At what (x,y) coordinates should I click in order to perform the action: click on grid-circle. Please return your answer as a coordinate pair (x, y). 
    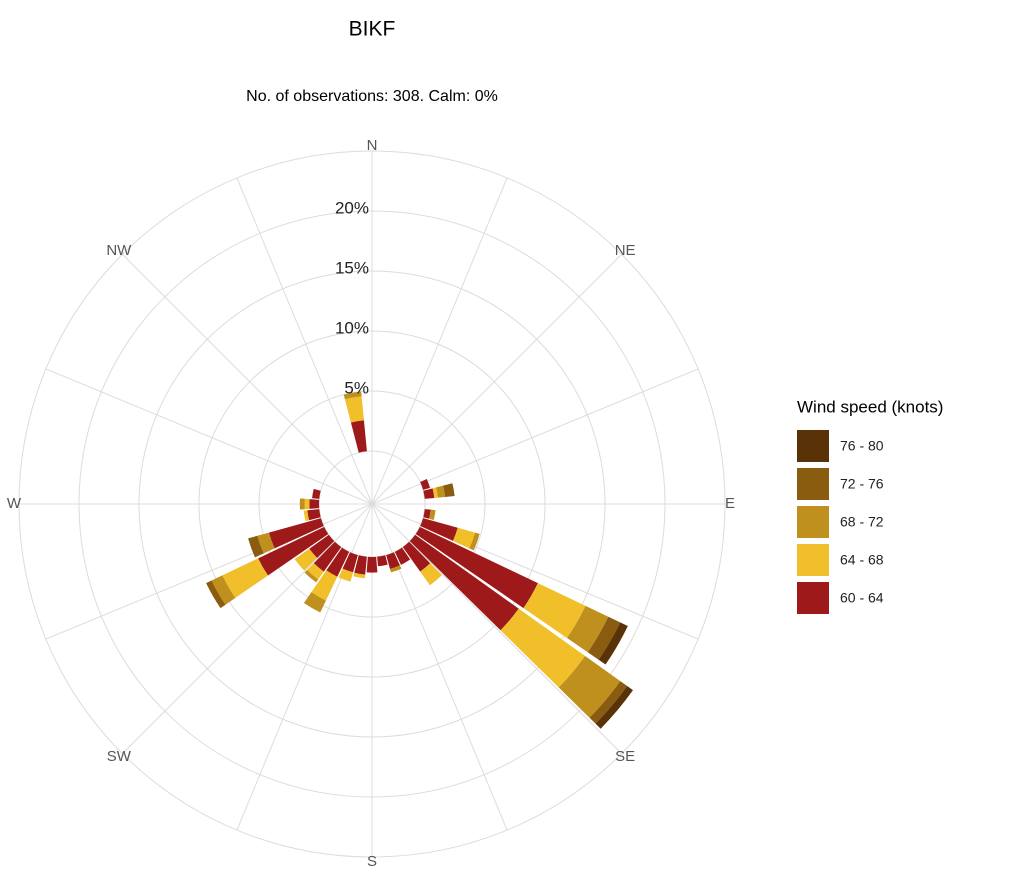
    Looking at the image, I should click on (372, 504).